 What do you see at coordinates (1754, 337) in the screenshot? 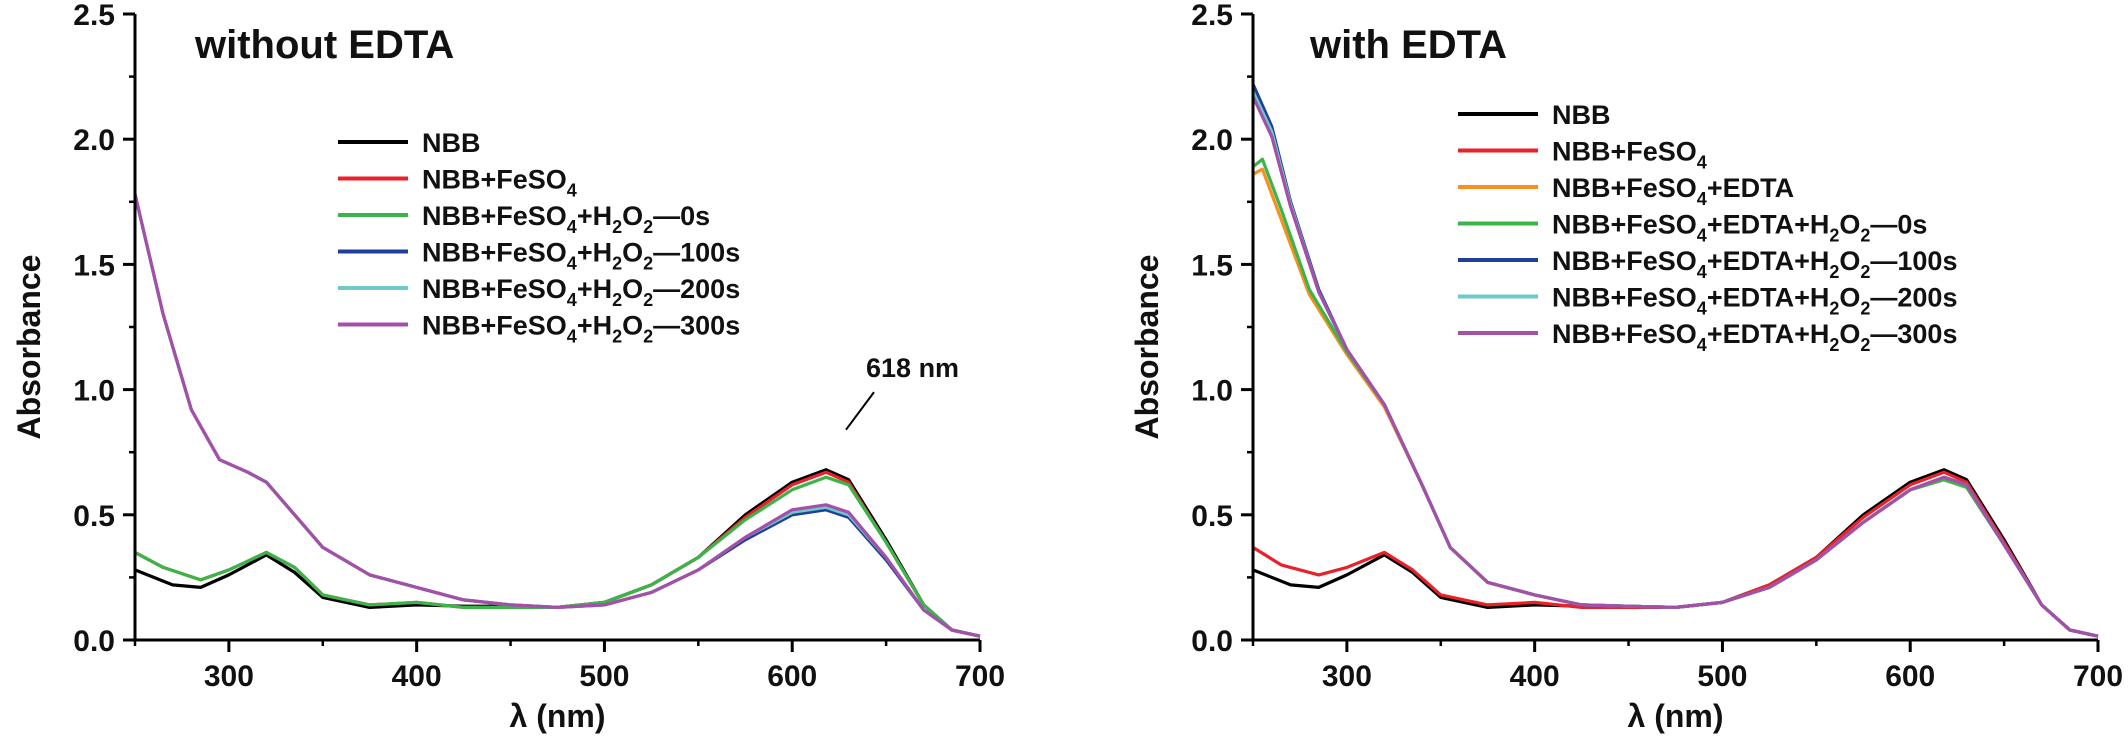
I see `legend-label: NBB+FeSO4+EDTA+H2O2—300s` at bounding box center [1754, 337].